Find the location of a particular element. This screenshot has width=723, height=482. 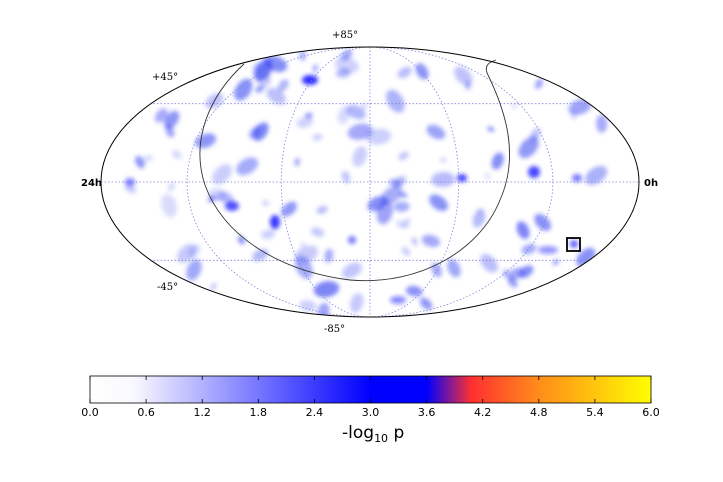

ra-label-right: 0h is located at coordinates (651, 183).